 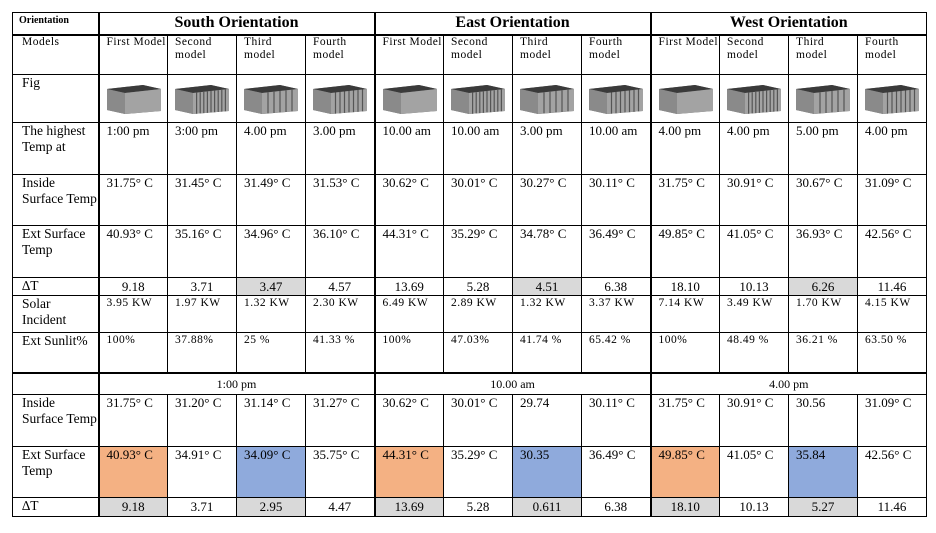 I want to click on row-label: Ext Surface Temp, so click(x=55, y=251).